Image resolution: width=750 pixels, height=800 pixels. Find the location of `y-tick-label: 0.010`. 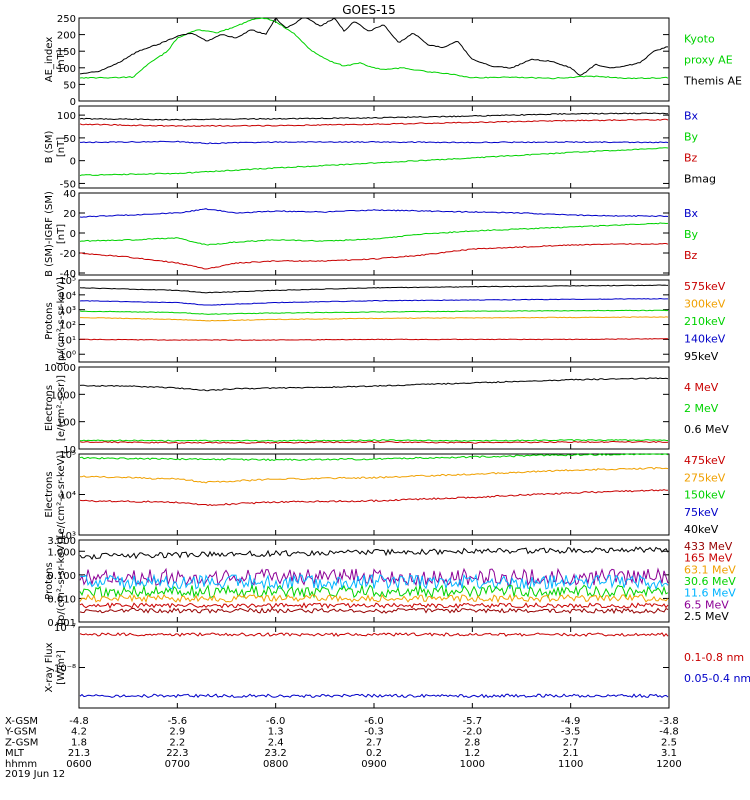

y-tick-label: 0.010 is located at coordinates (61, 599).